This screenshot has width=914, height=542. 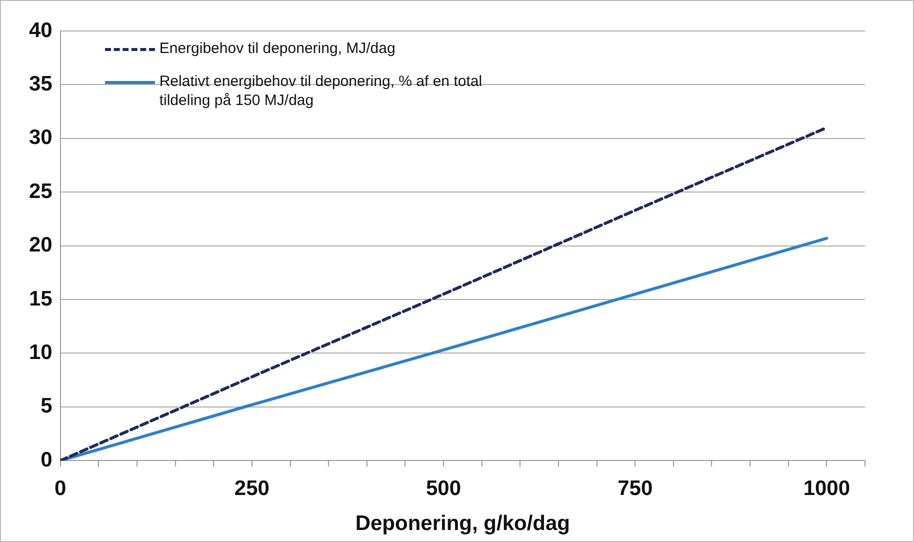 I want to click on legend-label: Energibehov til deponering, MJ/dag, so click(x=277, y=48).